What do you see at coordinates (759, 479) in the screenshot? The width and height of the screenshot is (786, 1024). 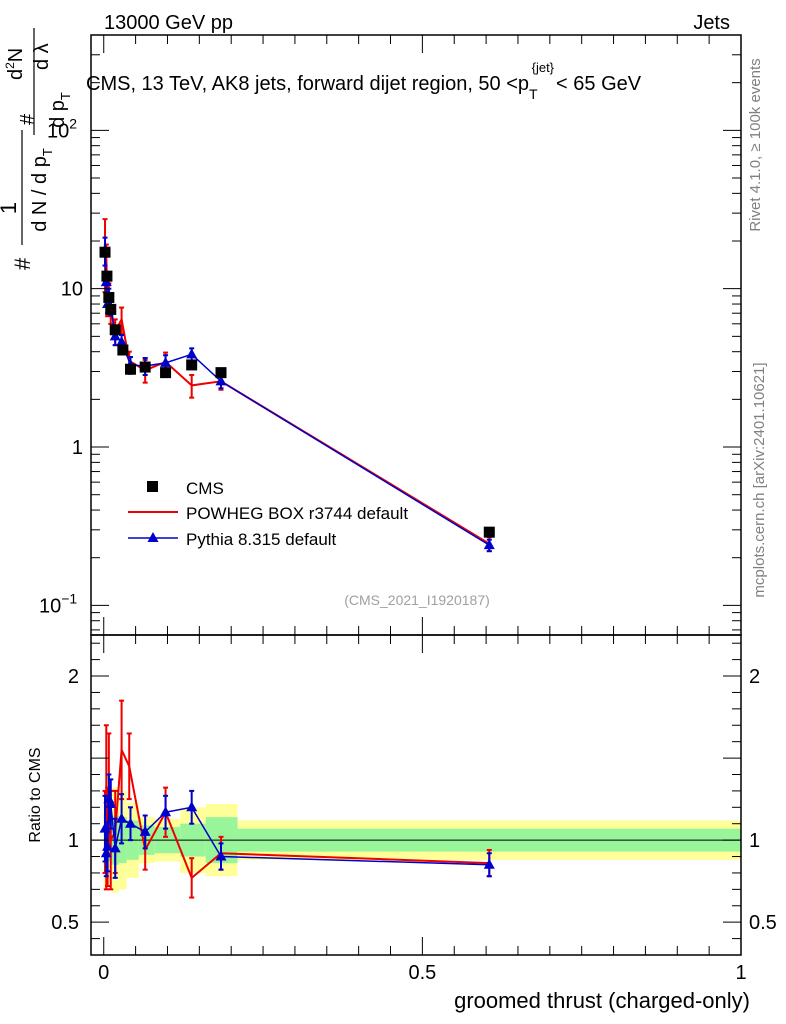 I see `mcplots-label: mcplots.cern.ch [arXiv:2401.10621]` at bounding box center [759, 479].